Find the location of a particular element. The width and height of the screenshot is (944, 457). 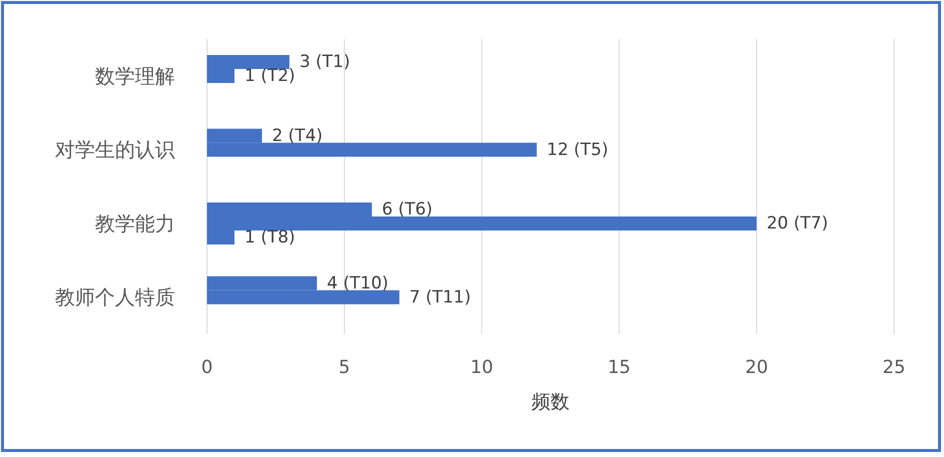

x-tick-label: 10 is located at coordinates (482, 367).